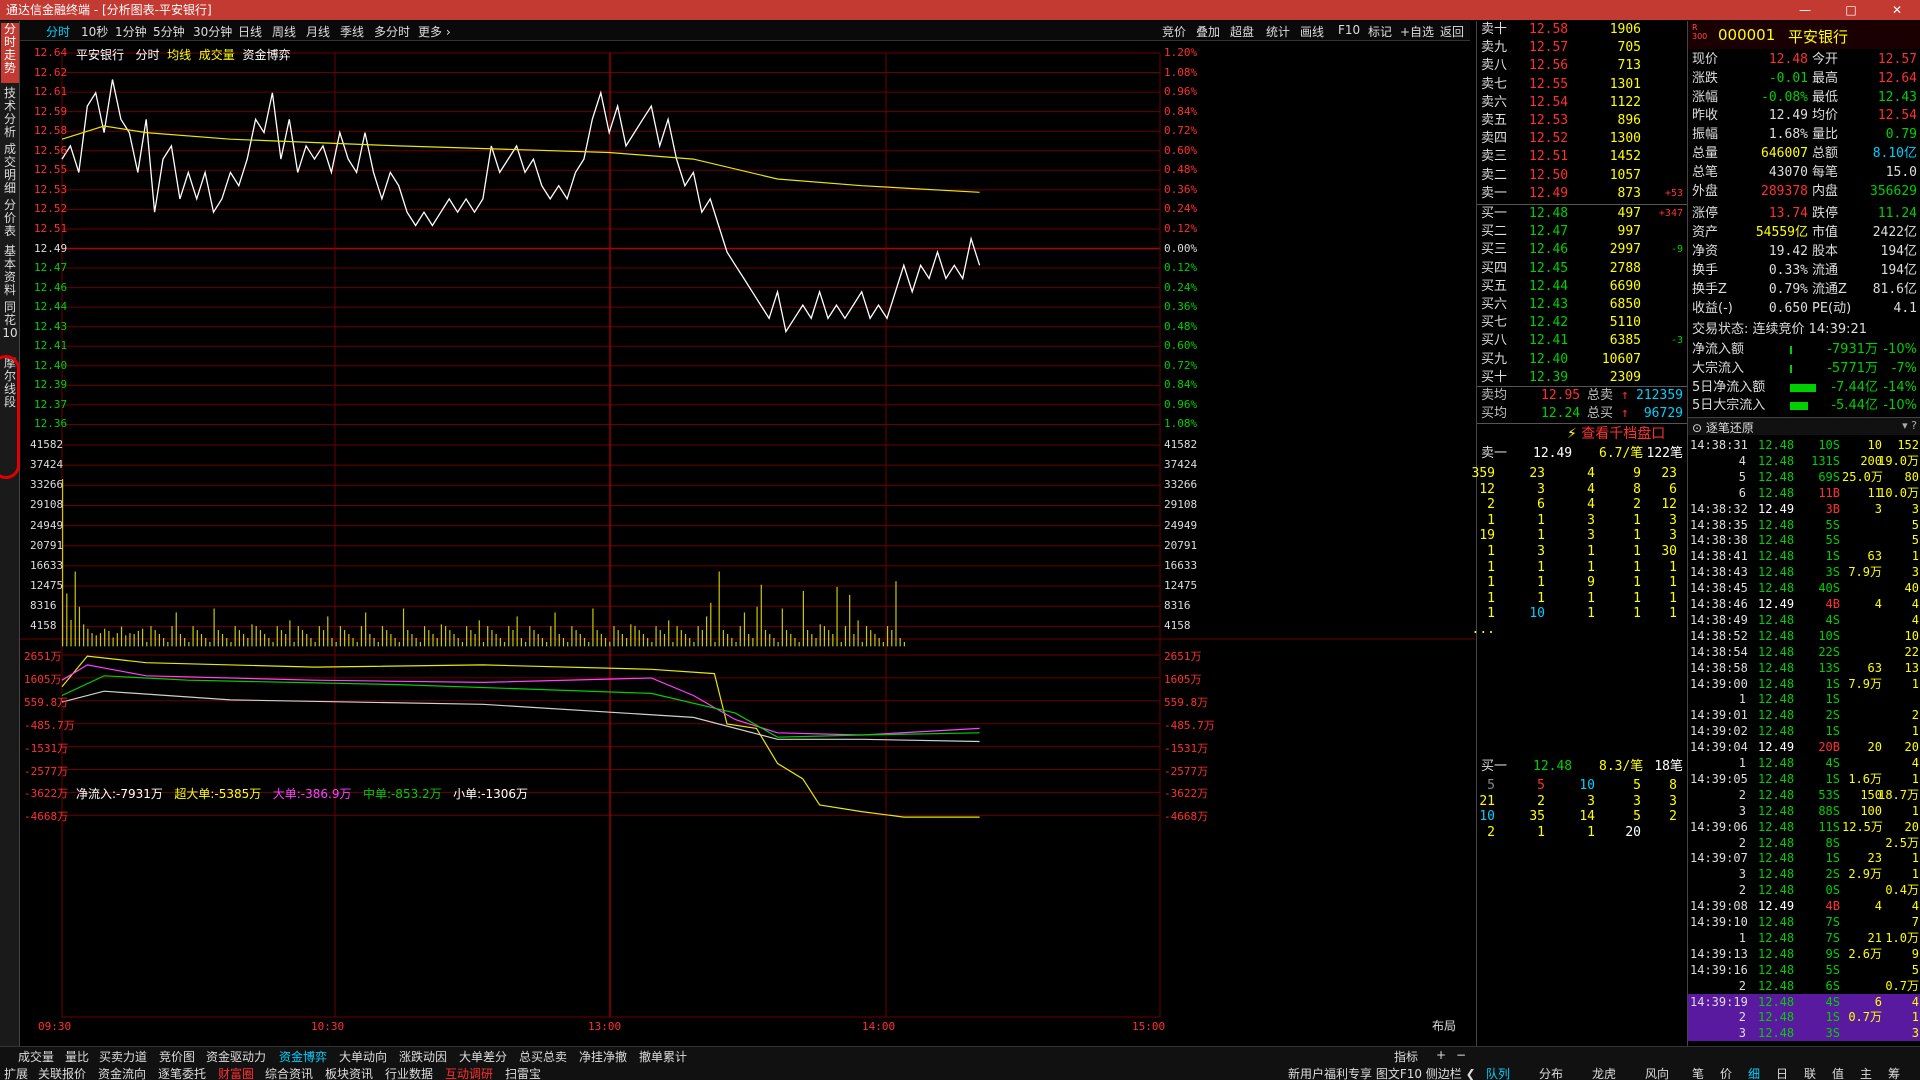 This screenshot has width=1920, height=1080. What do you see at coordinates (1551, 1073) in the screenshot?
I see `panel-tab: 分布` at bounding box center [1551, 1073].